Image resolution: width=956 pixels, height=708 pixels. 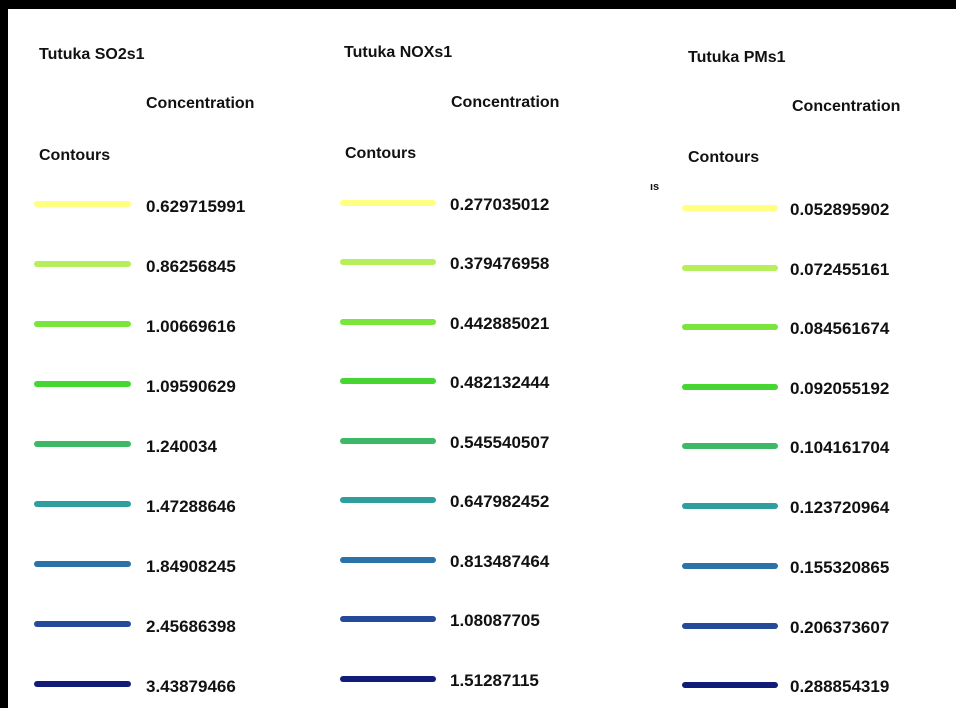 What do you see at coordinates (500, 501) in the screenshot?
I see `contour-value: 0.647982452` at bounding box center [500, 501].